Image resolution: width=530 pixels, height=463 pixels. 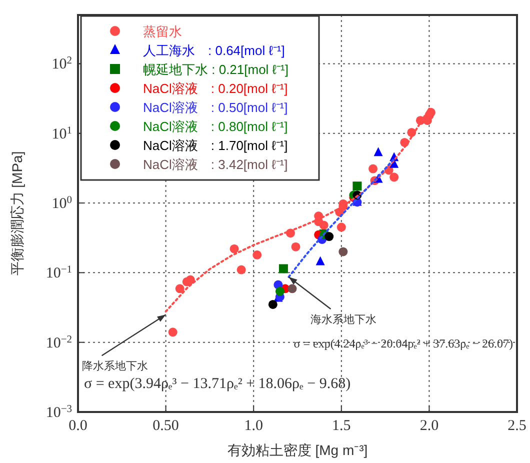 What do you see at coordinates (215, 107) in the screenshot?
I see `legend-label: NaCl溶液 : 0.50[mol ℓ⁻¹]` at bounding box center [215, 107].